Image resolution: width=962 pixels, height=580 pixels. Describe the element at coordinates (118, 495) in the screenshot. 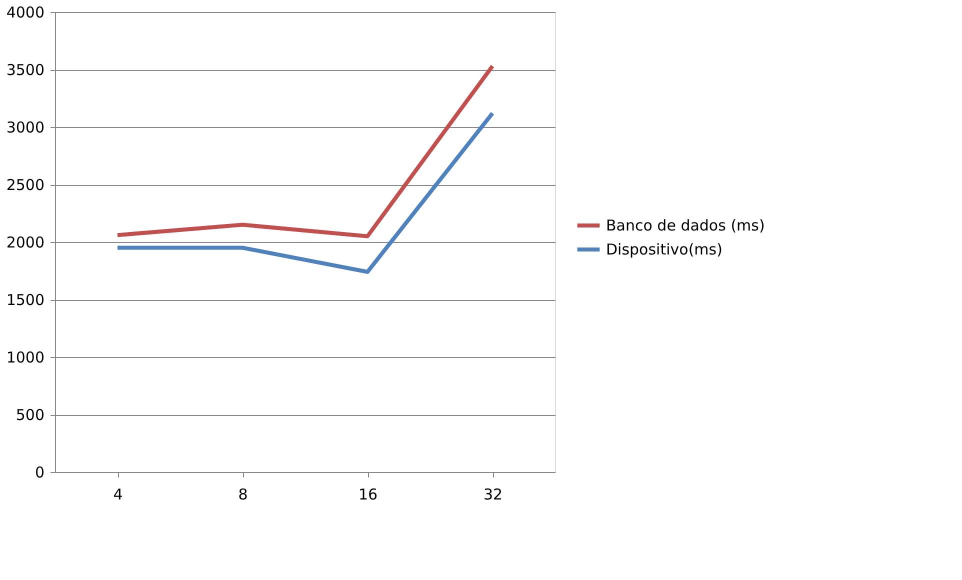

I see `x-tick-label: 4` at that location.